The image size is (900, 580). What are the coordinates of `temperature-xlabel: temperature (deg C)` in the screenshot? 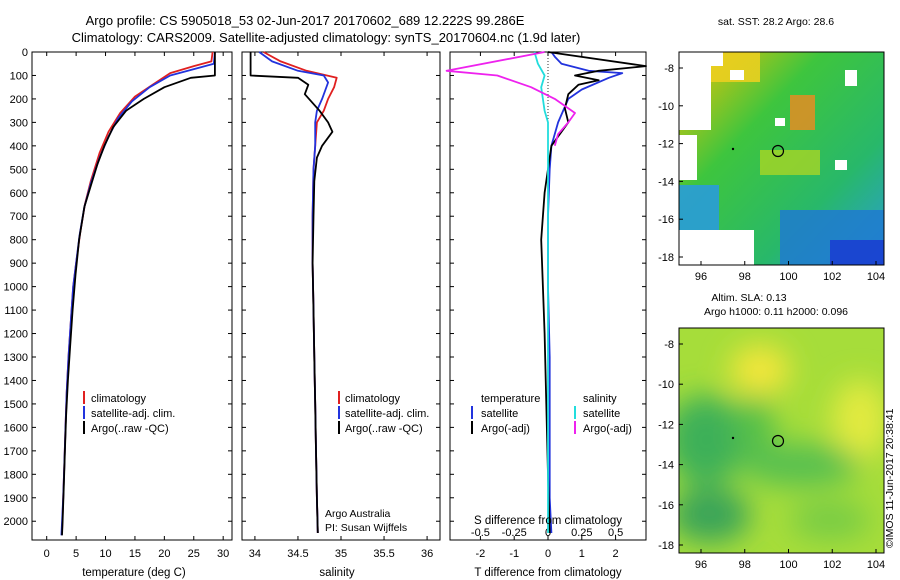 It's located at (134, 573).